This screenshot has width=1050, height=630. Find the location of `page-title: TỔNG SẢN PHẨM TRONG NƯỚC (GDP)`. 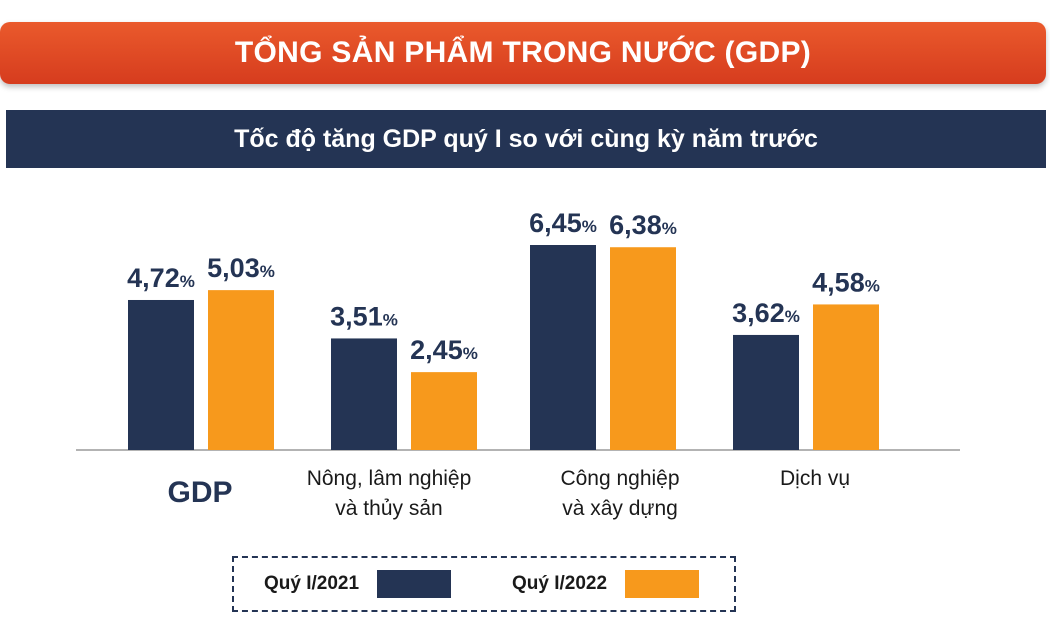

page-title: TỔNG SẢN PHẨM TRONG NƯỚC (GDP) is located at coordinates (523, 52).